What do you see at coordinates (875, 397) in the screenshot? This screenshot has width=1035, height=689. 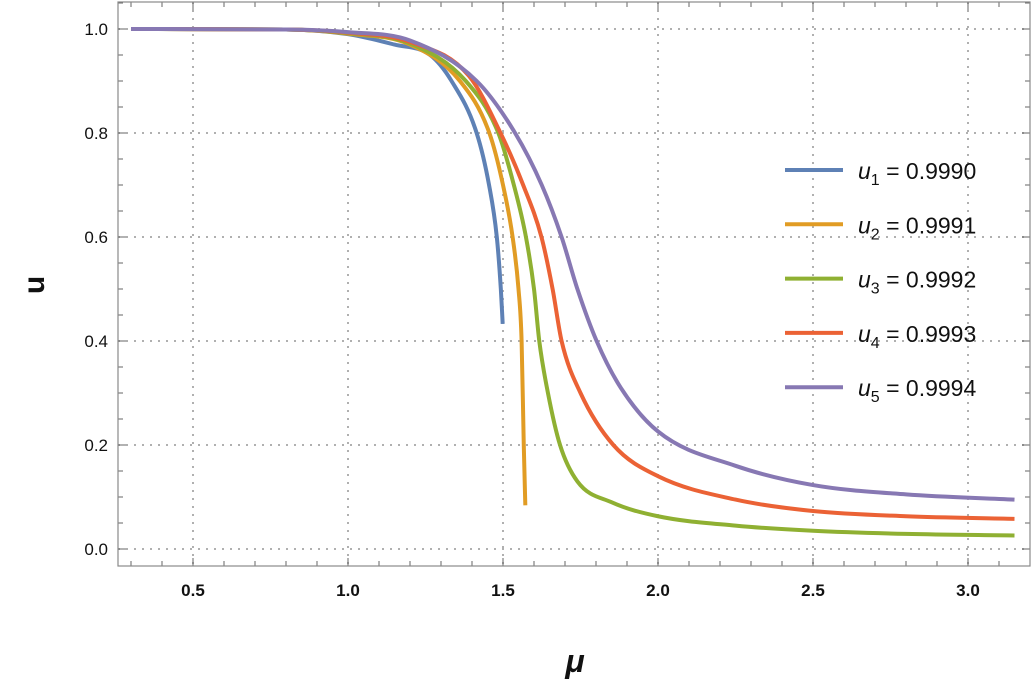 I see `legend-subscript: 5` at bounding box center [875, 397].